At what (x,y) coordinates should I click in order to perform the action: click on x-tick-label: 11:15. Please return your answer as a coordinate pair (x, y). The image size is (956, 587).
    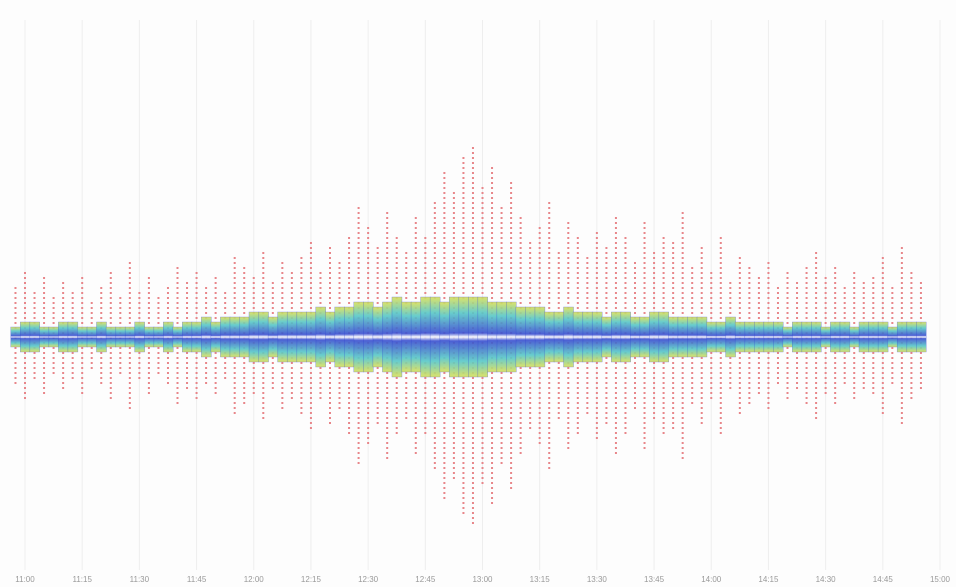
    Looking at the image, I should click on (82, 579).